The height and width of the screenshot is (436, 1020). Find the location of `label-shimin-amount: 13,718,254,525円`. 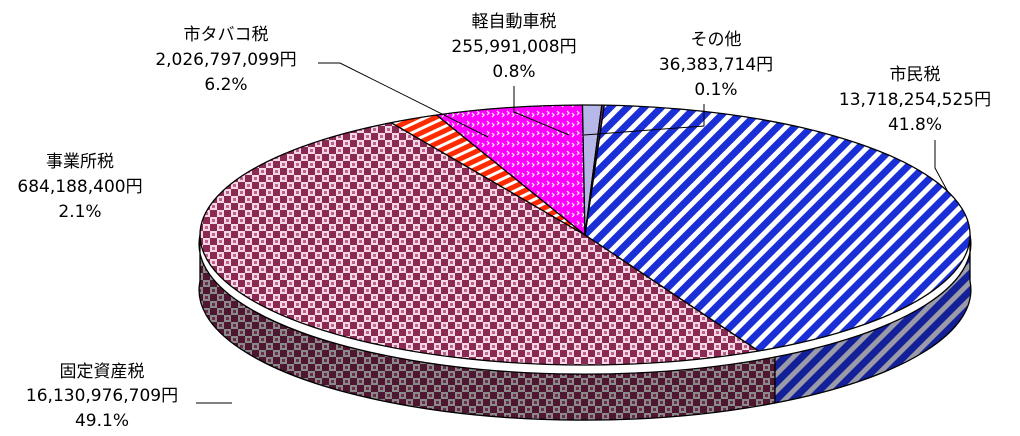

label-shimin-amount: 13,718,254,525円 is located at coordinates (915, 100).